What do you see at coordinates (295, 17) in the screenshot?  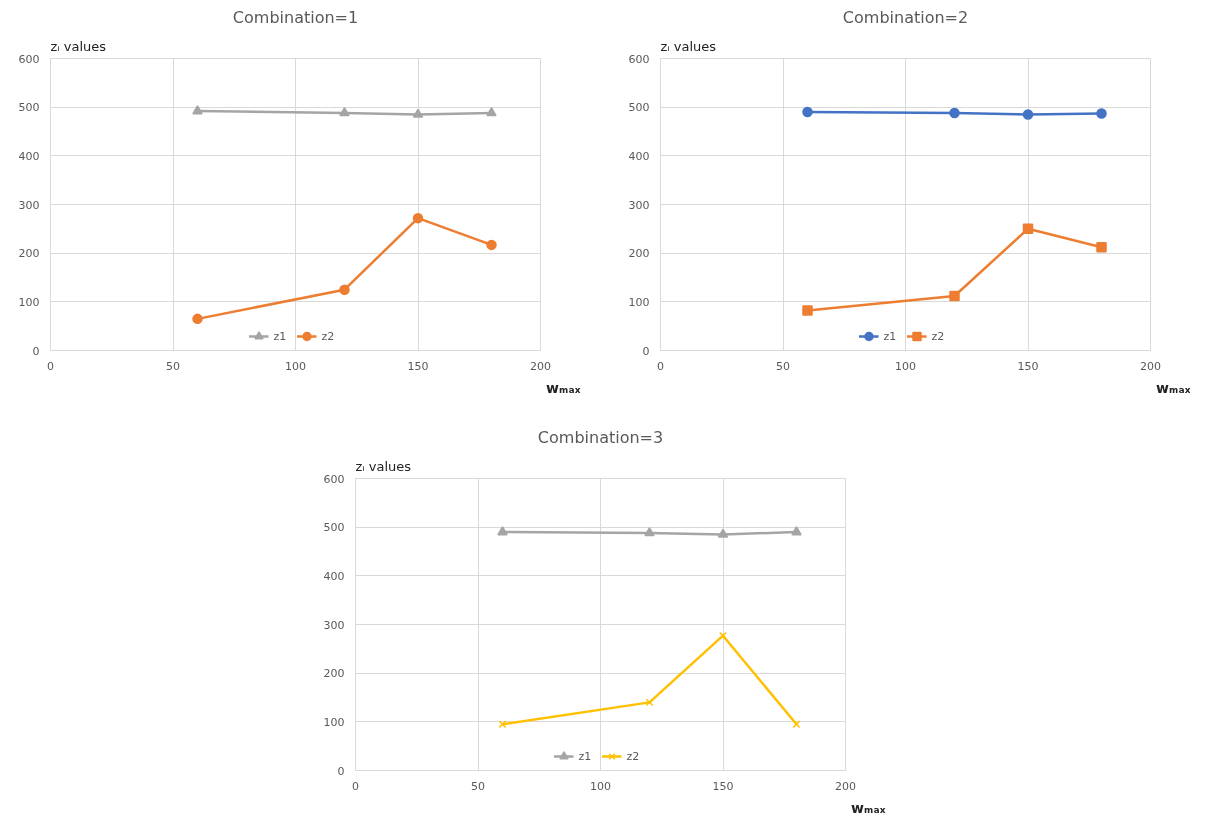 I see `chart-title: Combination=1` at bounding box center [295, 17].